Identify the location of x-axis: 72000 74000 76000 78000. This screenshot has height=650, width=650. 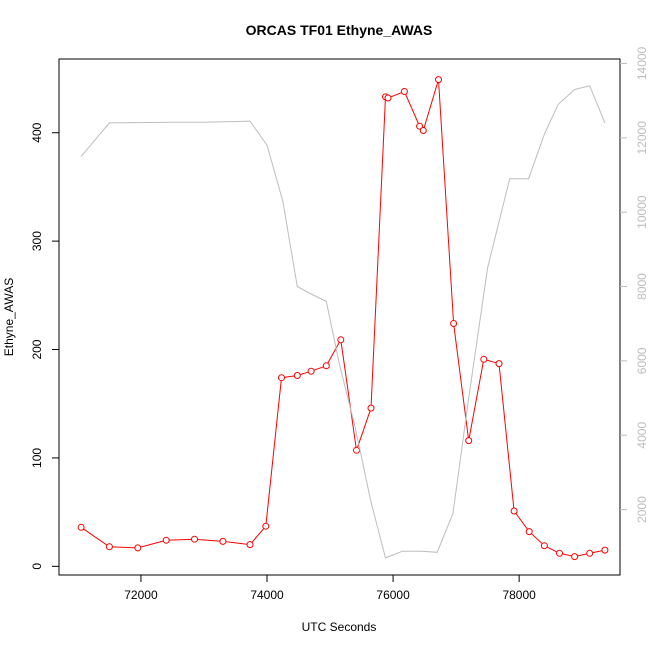
(330, 588).